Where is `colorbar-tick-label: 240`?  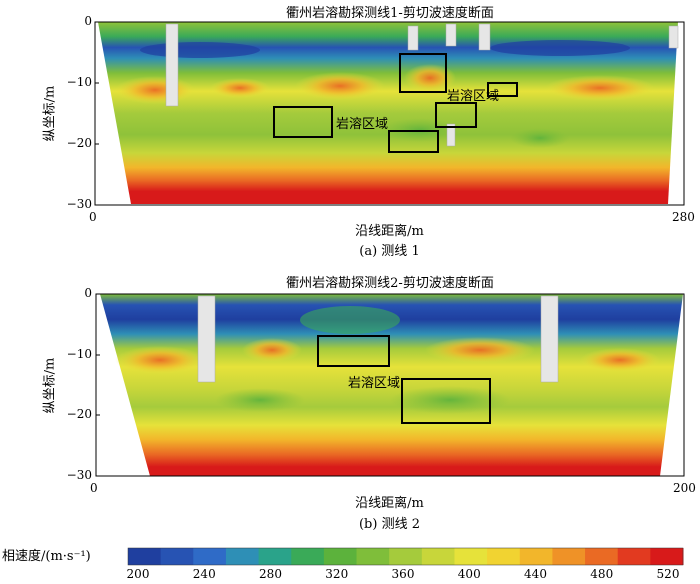
colorbar-tick-label: 240 is located at coordinates (204, 574).